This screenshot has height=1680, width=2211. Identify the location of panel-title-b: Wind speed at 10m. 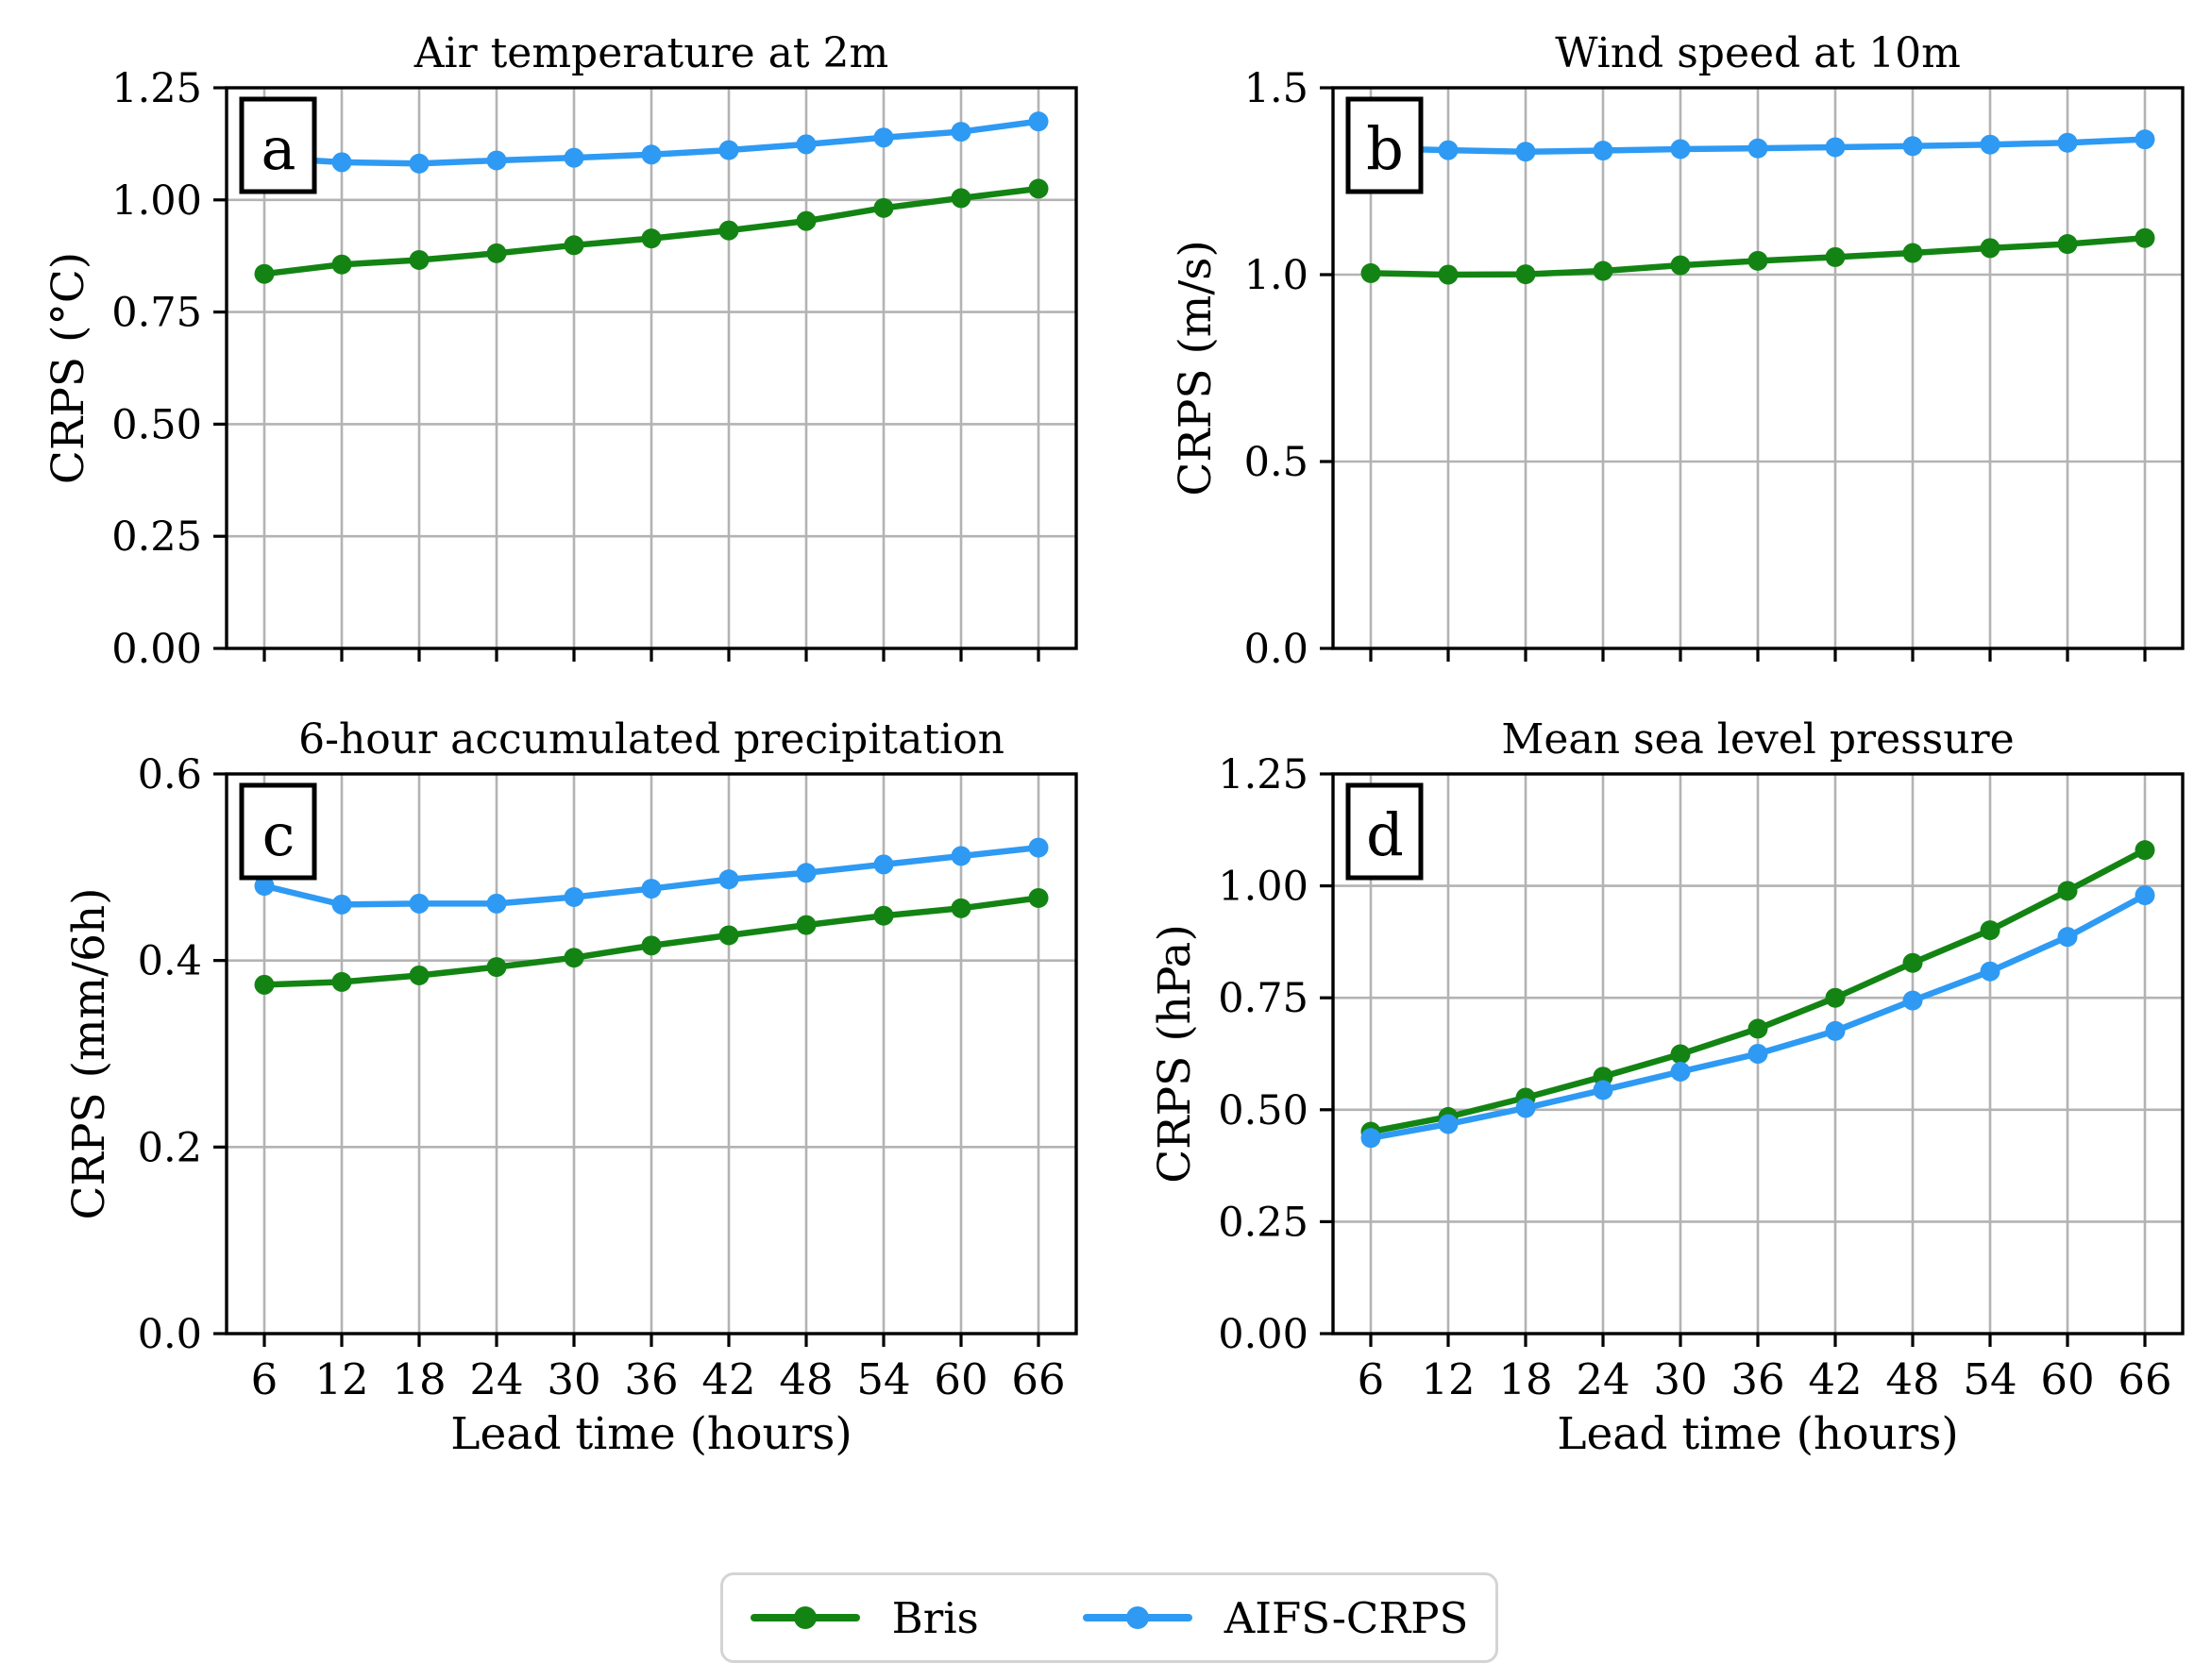
(1758, 53).